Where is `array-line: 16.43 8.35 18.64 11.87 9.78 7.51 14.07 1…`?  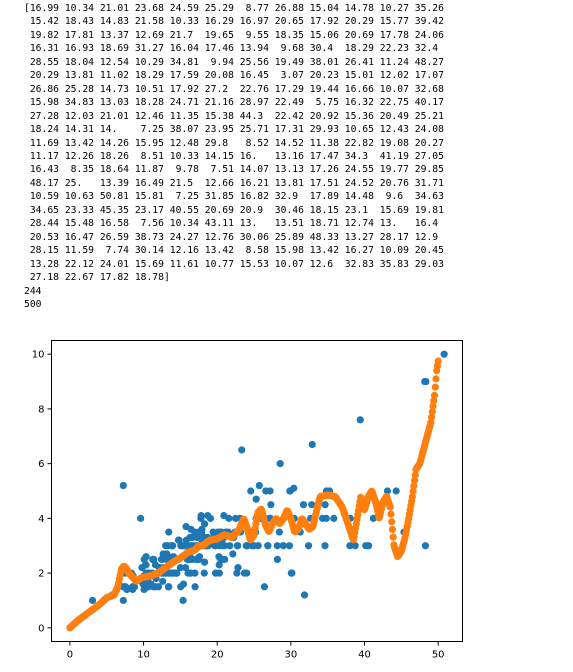
array-line: 16.43 8.35 18.64 11.87 9.78 7.51 14.07 1… is located at coordinates (234, 170).